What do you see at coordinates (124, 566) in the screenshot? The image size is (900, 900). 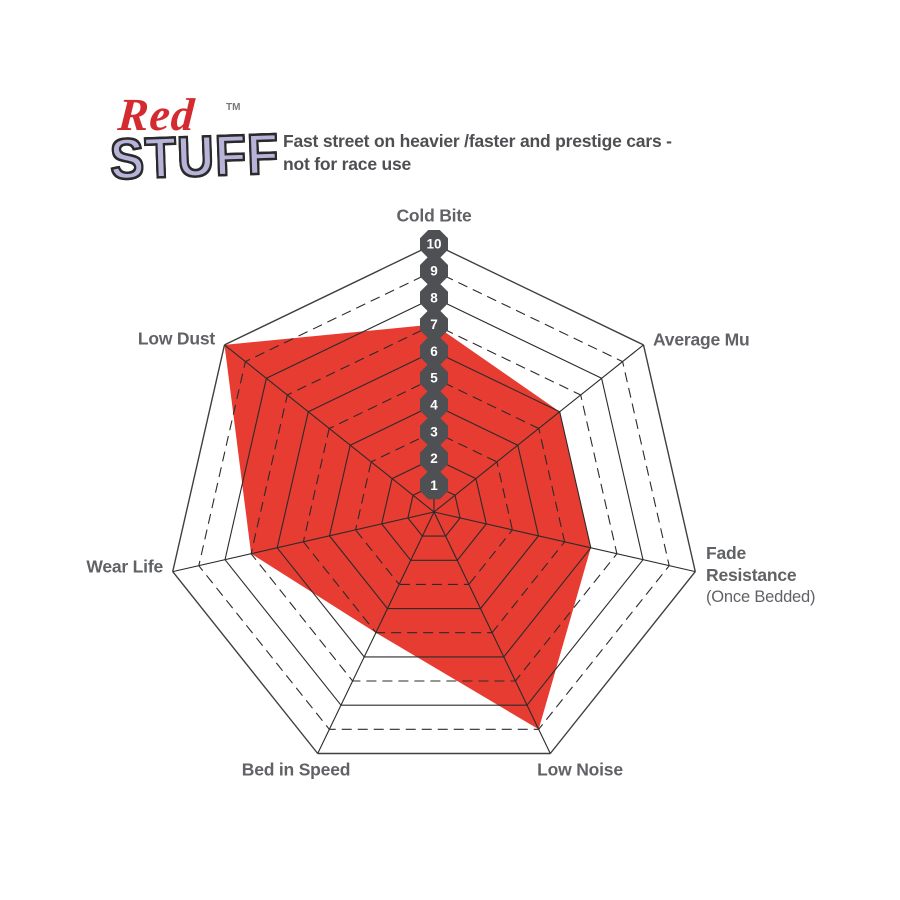 I see `axis-label-wear-life: Wear Life` at bounding box center [124, 566].